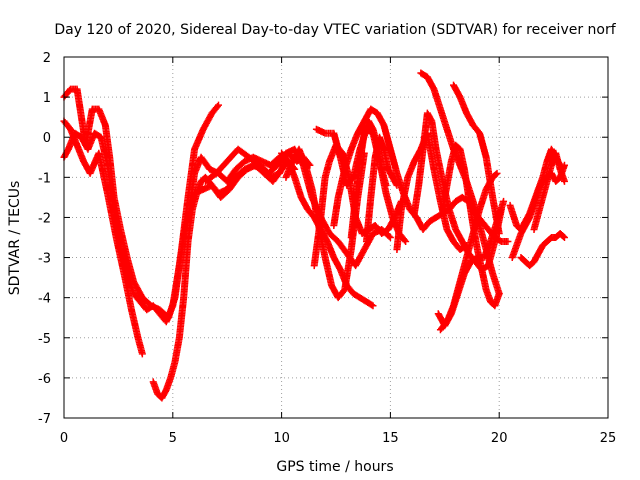 The image size is (640, 480). I want to click on y-tick-label: -5, so click(44, 339).